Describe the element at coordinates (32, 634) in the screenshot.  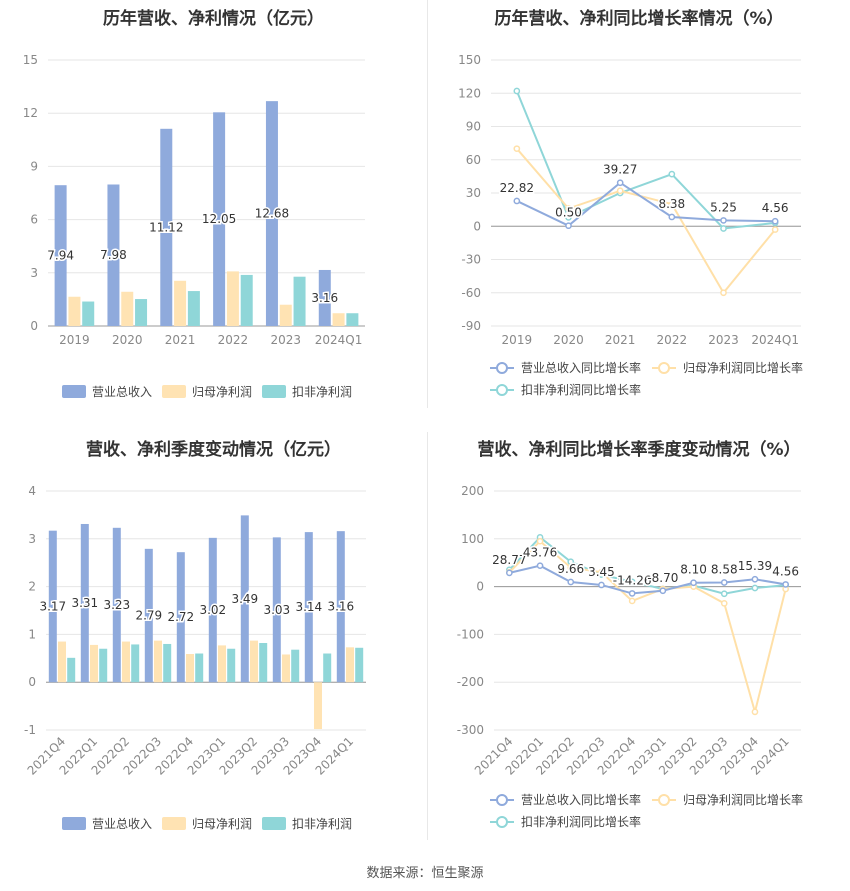
I see `y-tick-label: 1` at that location.